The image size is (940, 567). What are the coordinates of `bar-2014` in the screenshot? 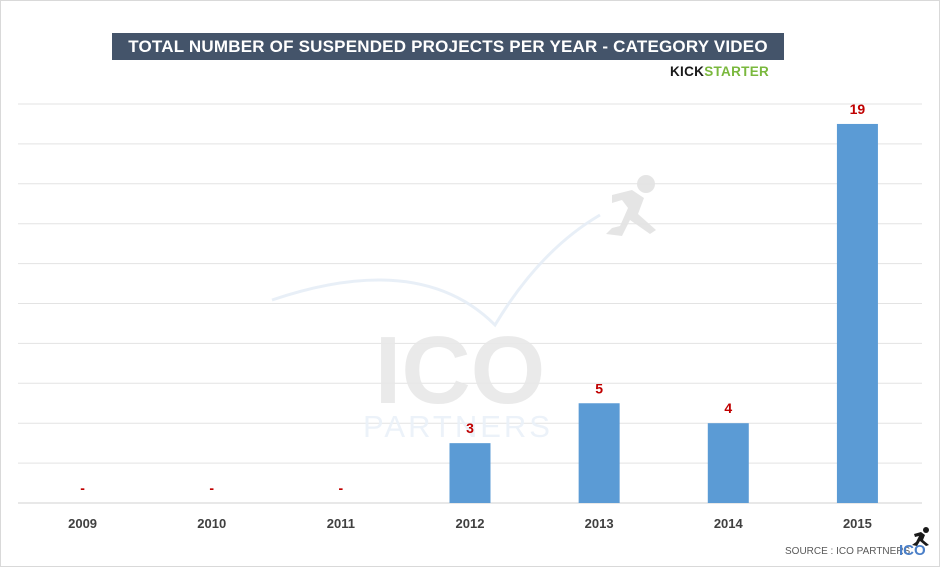 It's located at (728, 463).